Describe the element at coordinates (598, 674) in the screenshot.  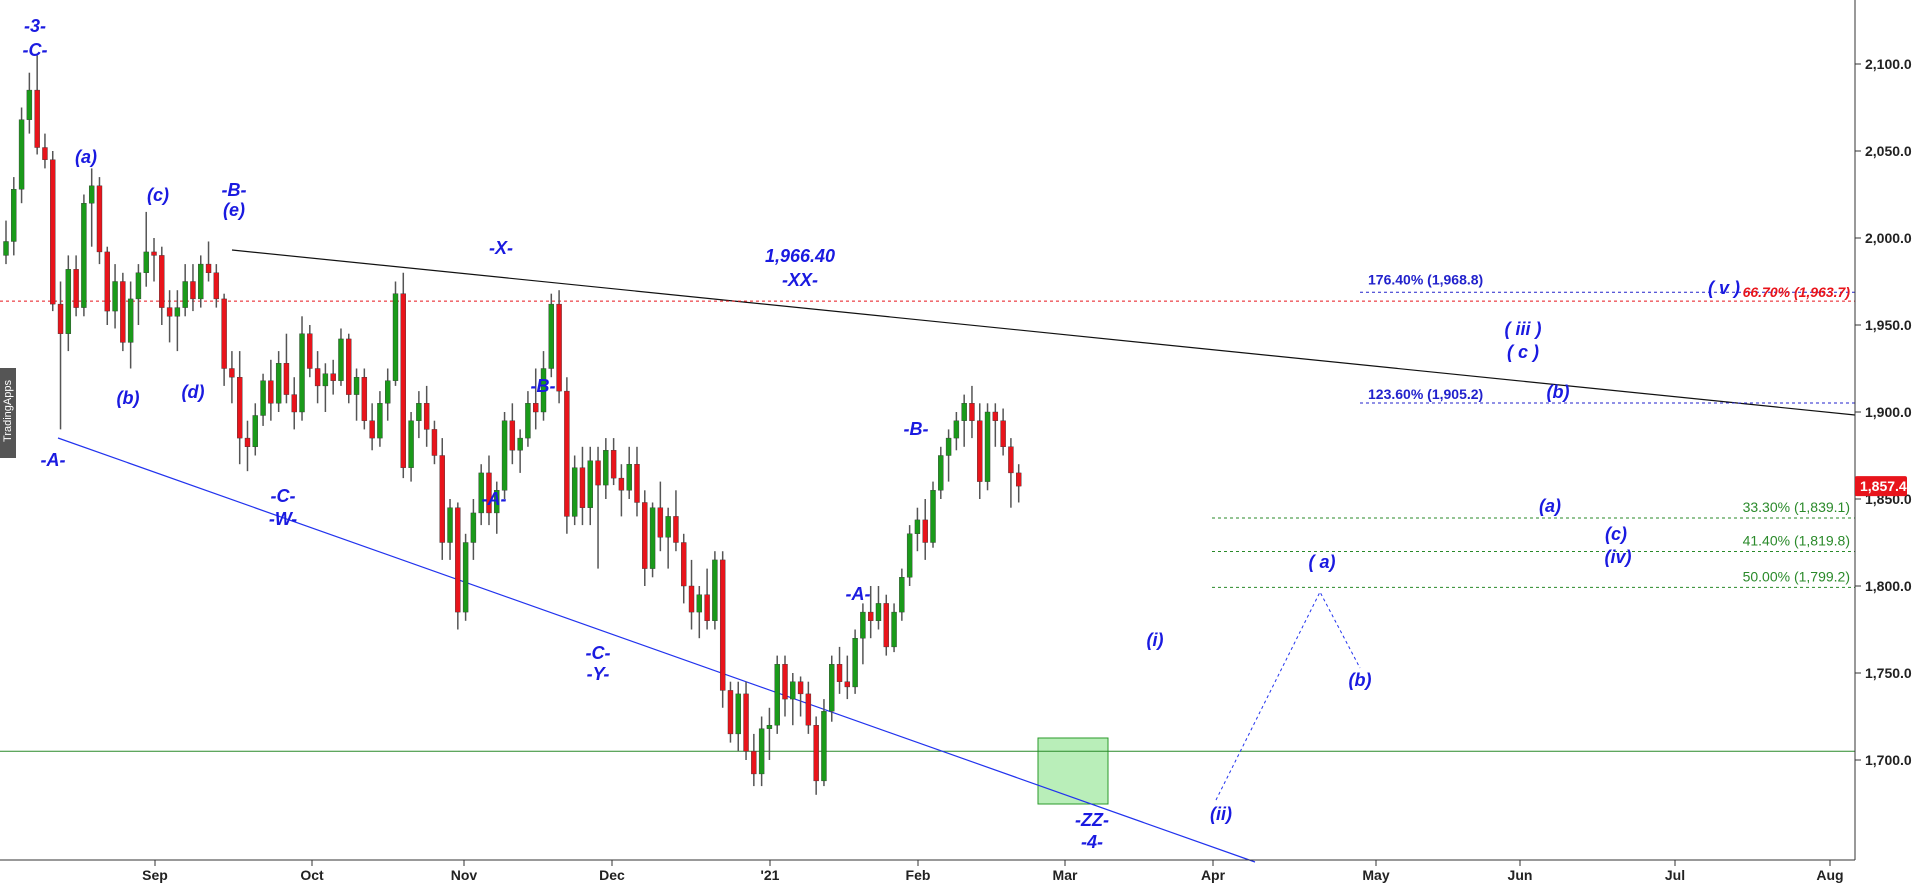
I see `wave-label: -Y-` at that location.